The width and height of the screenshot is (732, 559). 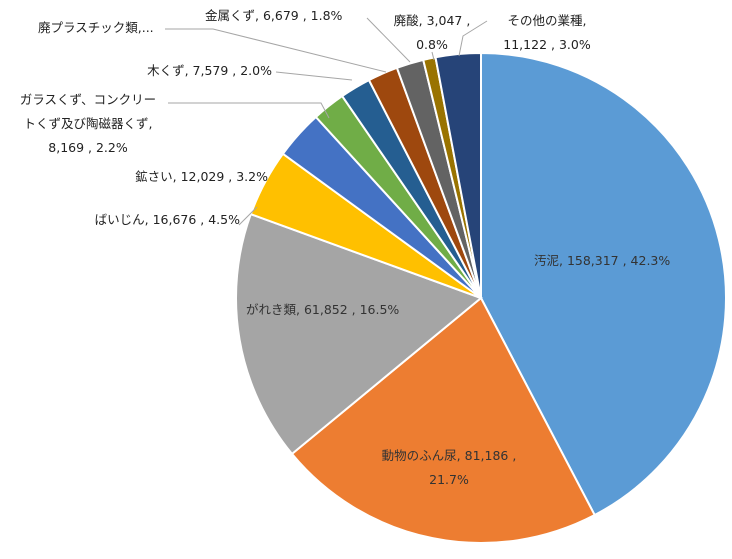 I want to click on label-haisan-line2: 0.8%, so click(x=432, y=44).